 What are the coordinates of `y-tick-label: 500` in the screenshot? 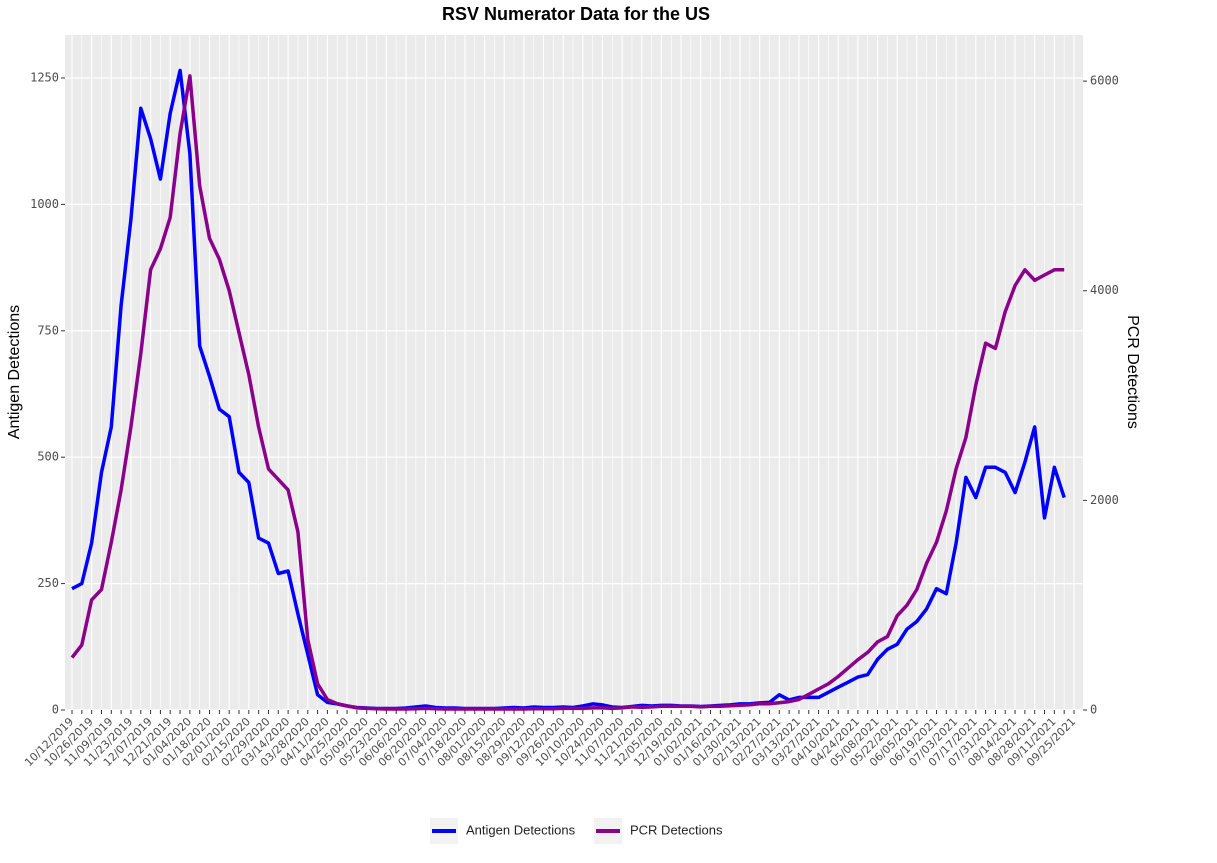 It's located at (48, 457).